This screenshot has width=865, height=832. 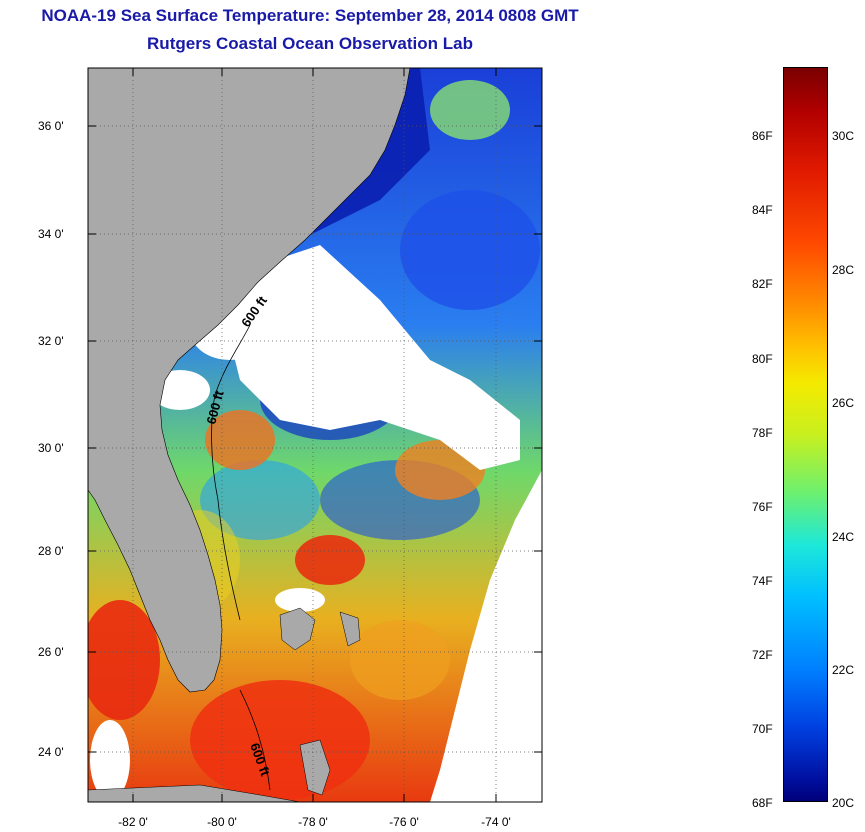 I want to click on lat-label: 34 0', so click(x=51, y=234).